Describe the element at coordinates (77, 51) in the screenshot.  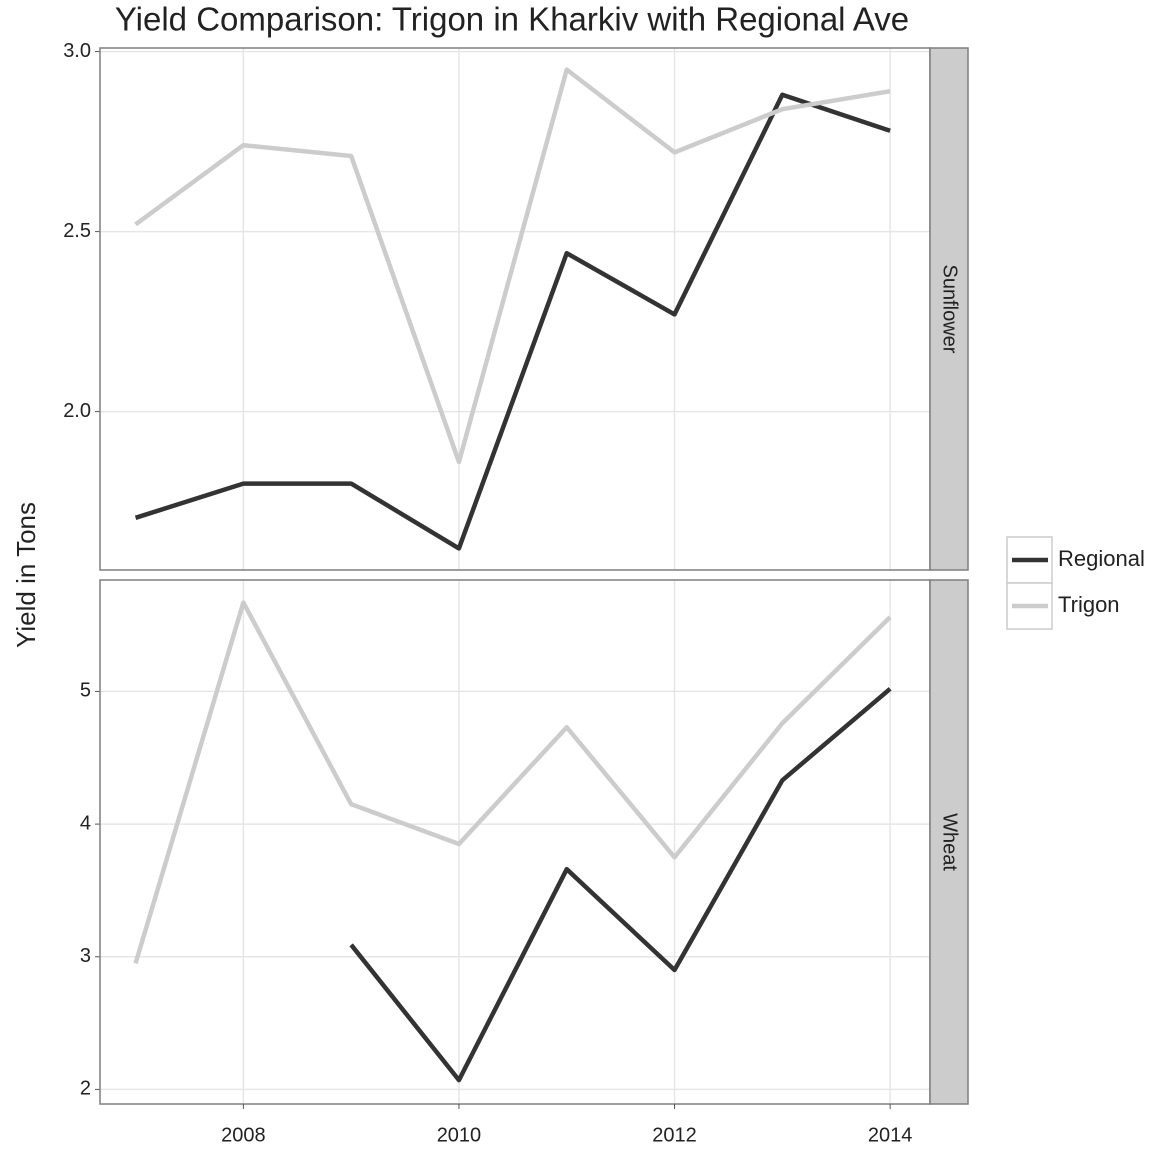
I see `y-tick-label: 3.0` at that location.